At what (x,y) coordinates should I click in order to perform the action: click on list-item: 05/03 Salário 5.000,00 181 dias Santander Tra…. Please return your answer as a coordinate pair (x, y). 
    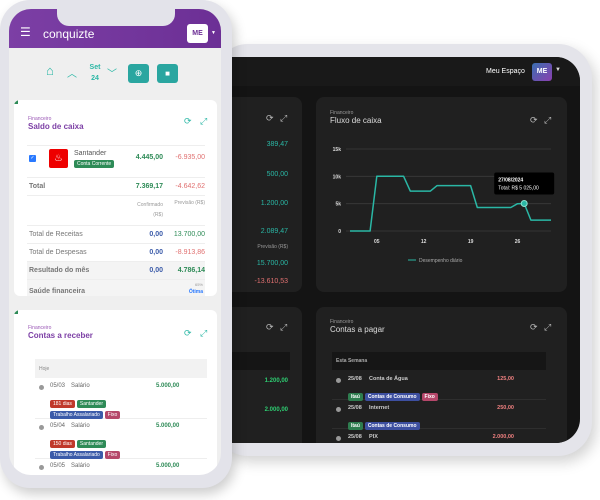
    Looking at the image, I should click on (121, 399).